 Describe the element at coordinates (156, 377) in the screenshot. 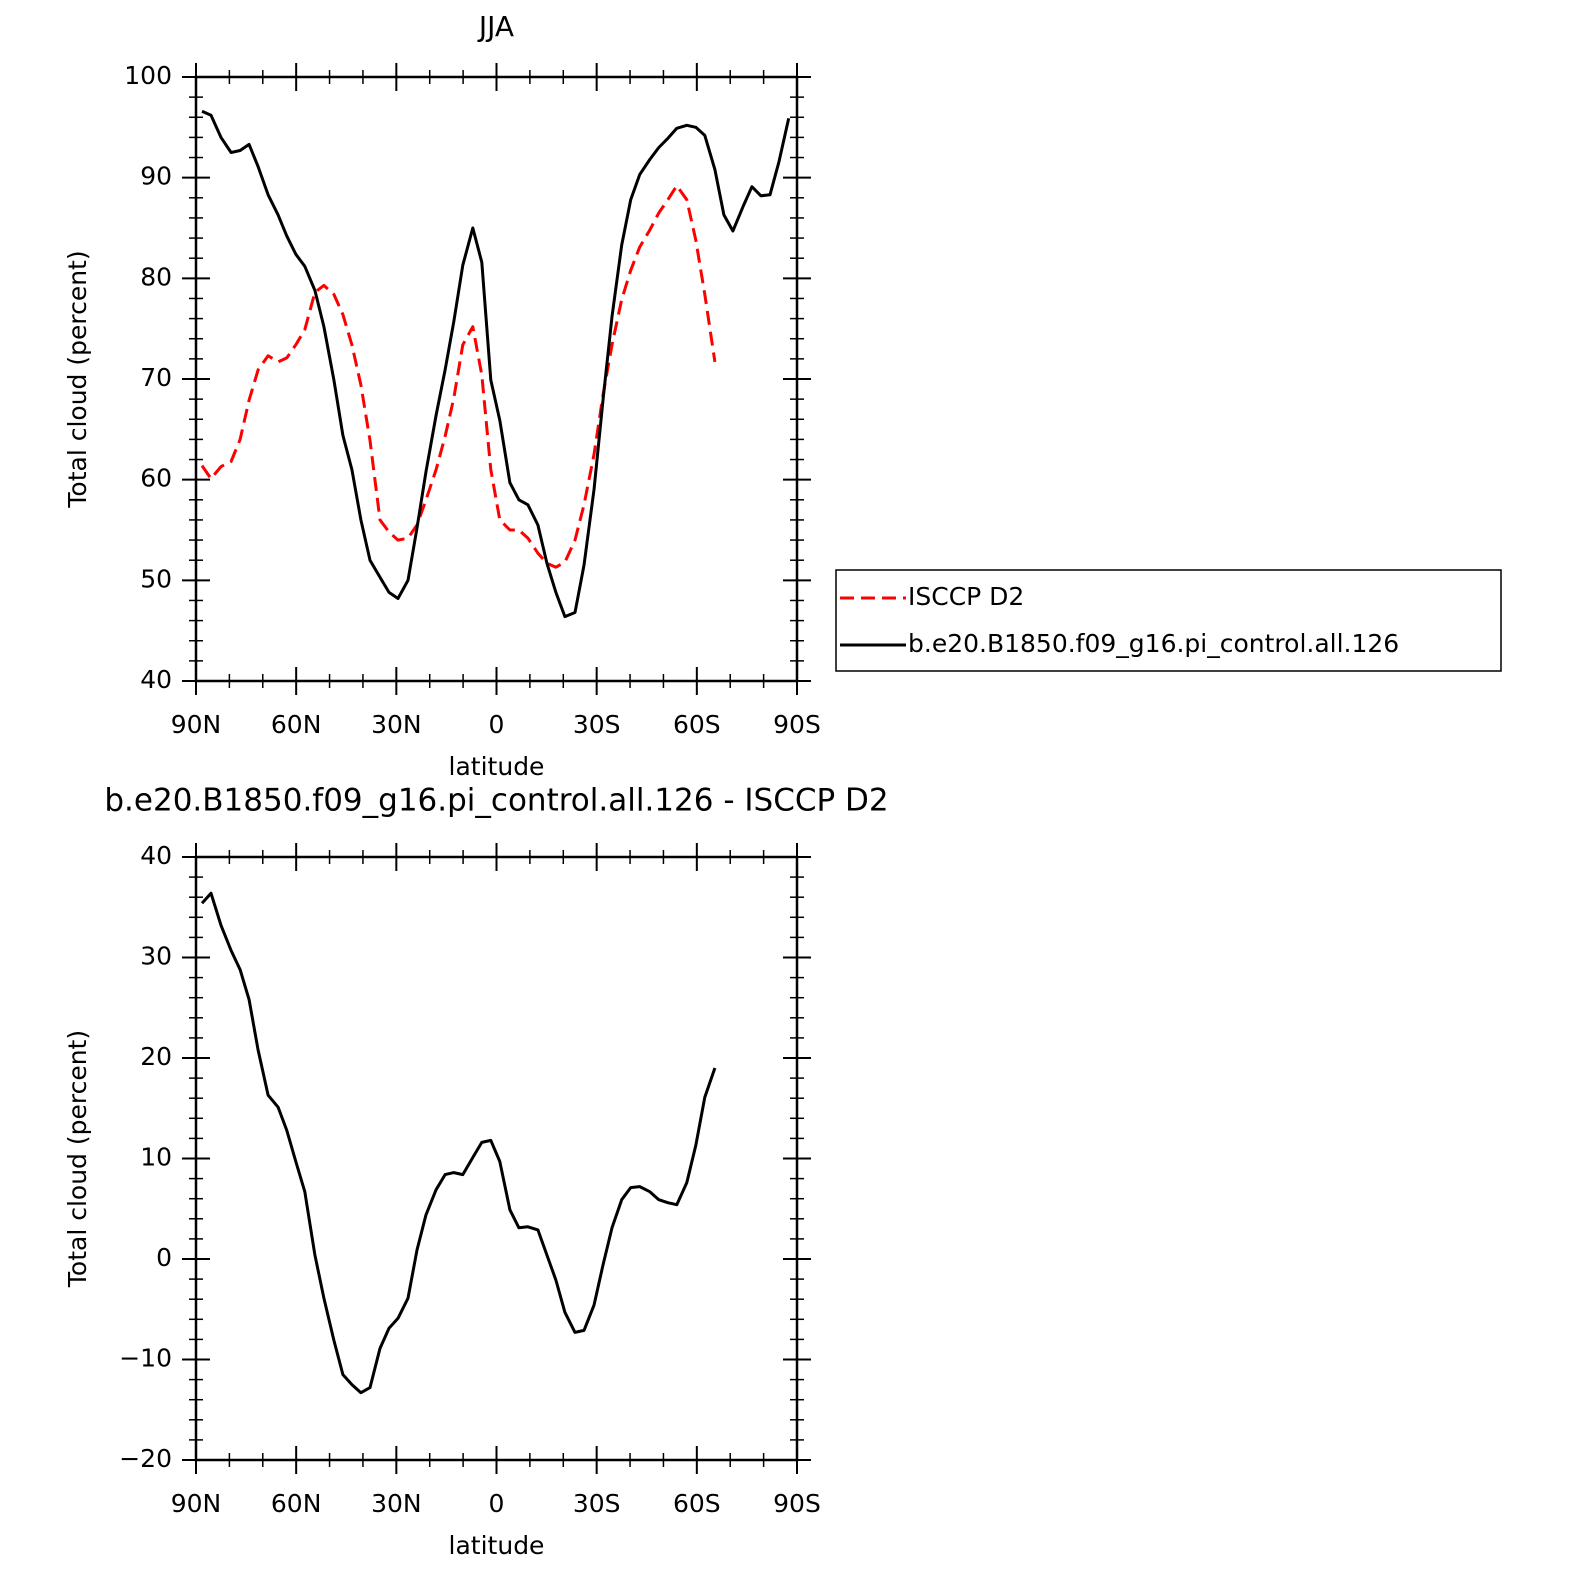

I see `y-tick-label: 70` at that location.